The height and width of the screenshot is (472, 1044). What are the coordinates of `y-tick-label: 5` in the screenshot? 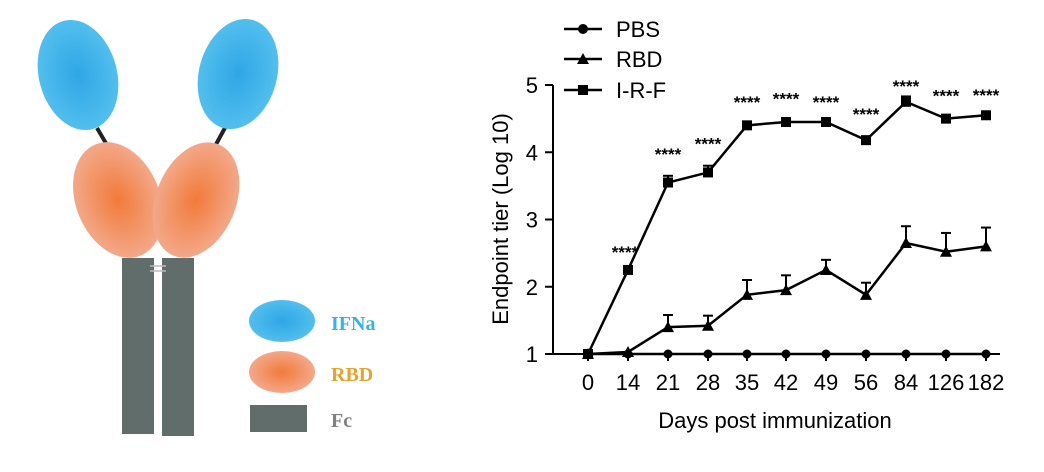 It's located at (532, 85).